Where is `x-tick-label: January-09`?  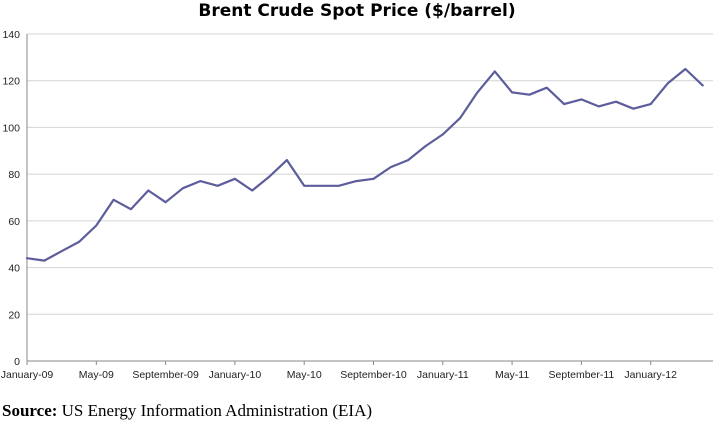 x-tick-label: January-09 is located at coordinates (27, 375).